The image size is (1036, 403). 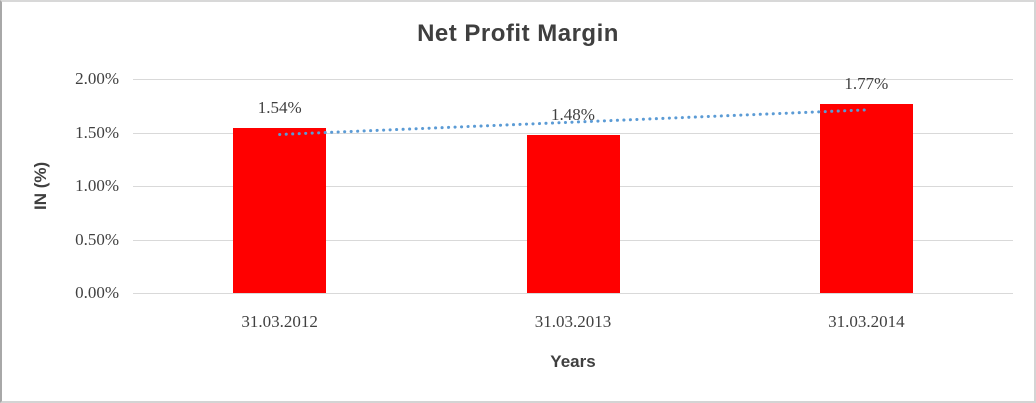 I want to click on x-axis-title: Years, so click(x=573, y=361).